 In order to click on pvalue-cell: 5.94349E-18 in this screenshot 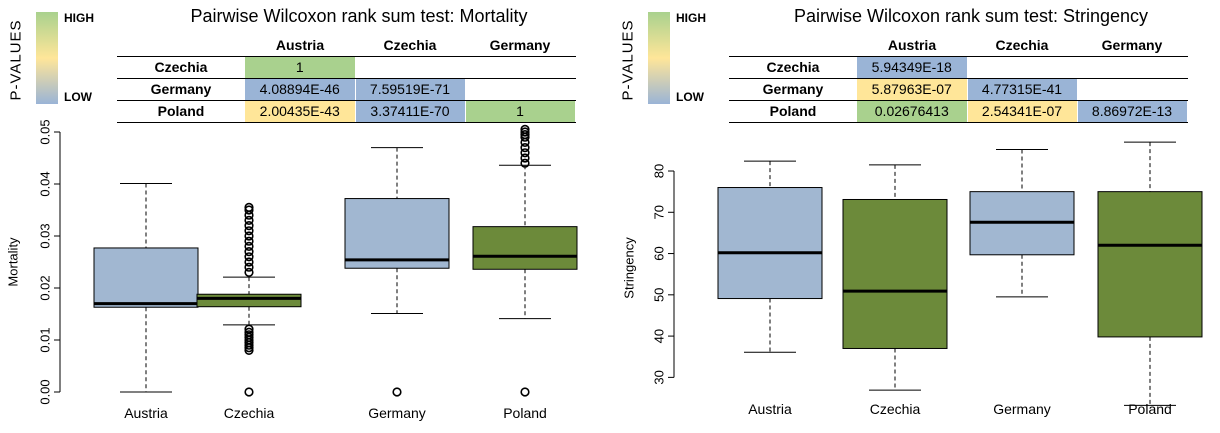, I will do `click(912, 67)`.